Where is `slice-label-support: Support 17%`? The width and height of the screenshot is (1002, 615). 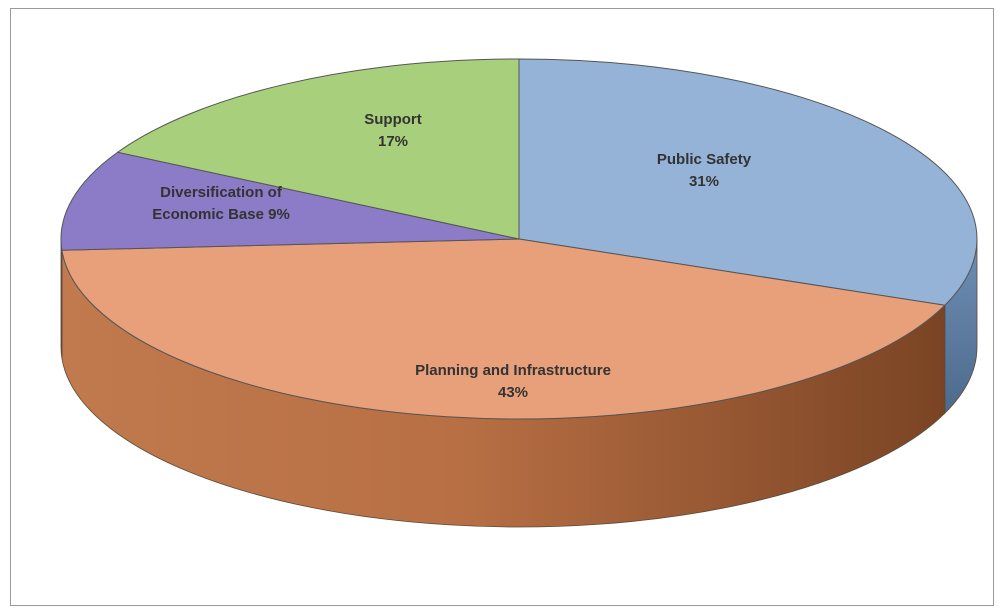
slice-label-support: Support 17% is located at coordinates (393, 130).